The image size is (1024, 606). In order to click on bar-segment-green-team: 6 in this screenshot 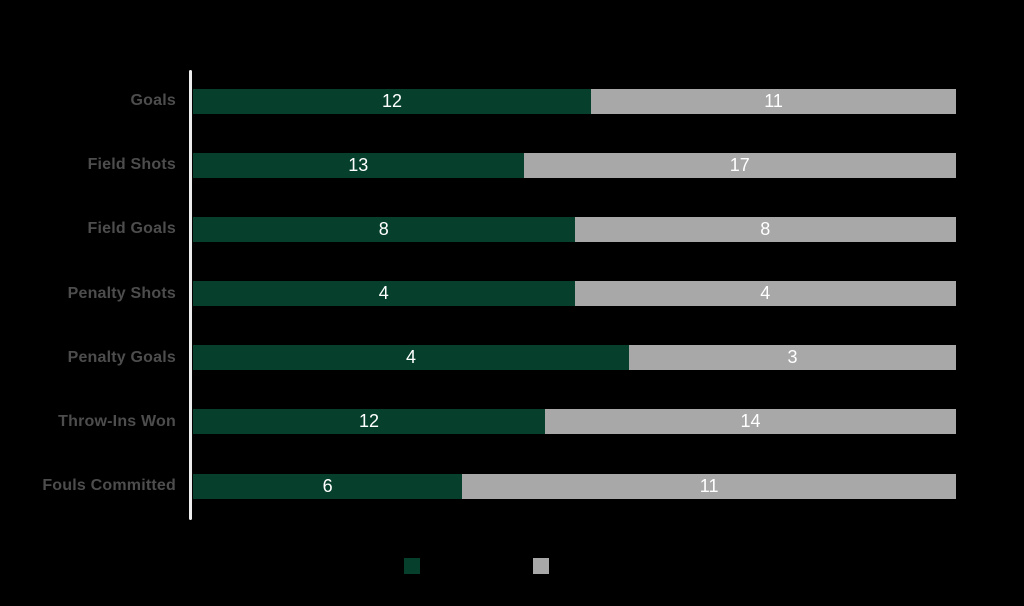, I will do `click(328, 486)`.